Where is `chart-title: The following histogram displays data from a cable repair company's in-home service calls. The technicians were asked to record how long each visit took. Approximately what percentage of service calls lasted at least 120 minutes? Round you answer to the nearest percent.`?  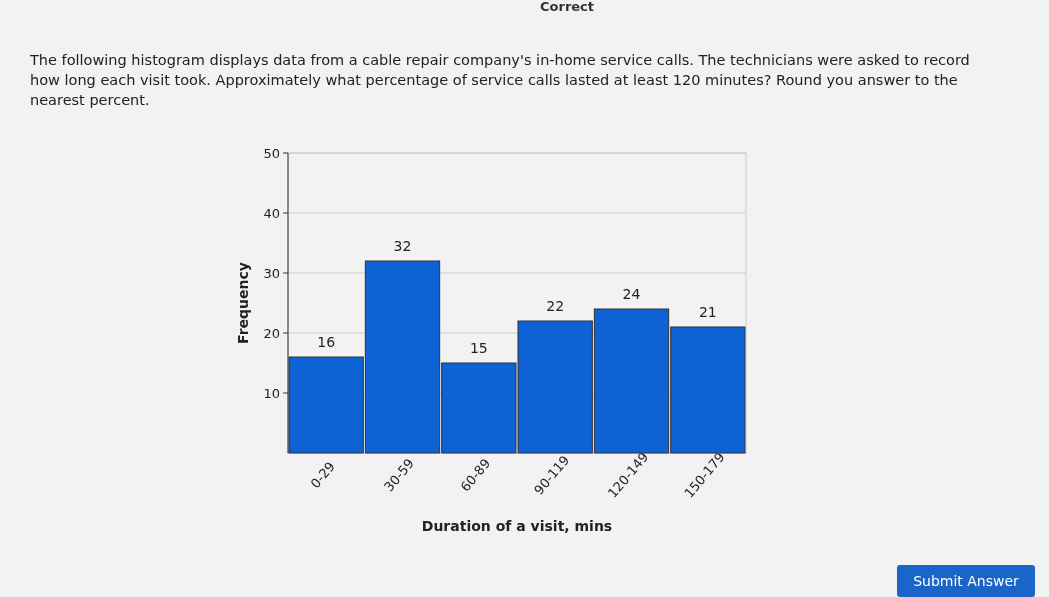 chart-title: The following histogram displays data from a cable repair company's in-home service calls. The technicians were asked to record how long each visit took. Approximately what percentage of service calls lasted at least 120 minutes? Round you answer to the nearest percent. is located at coordinates (500, 80).